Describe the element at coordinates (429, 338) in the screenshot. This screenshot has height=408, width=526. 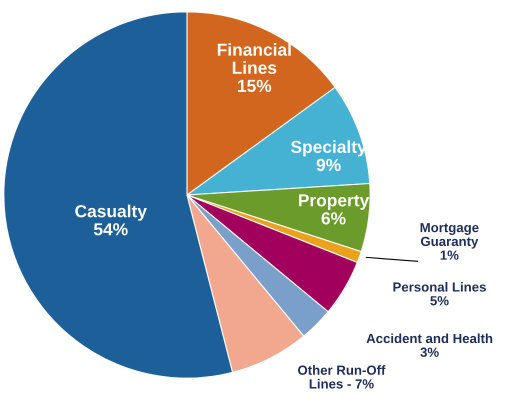
I see `slice-label: Accident and Health` at that location.